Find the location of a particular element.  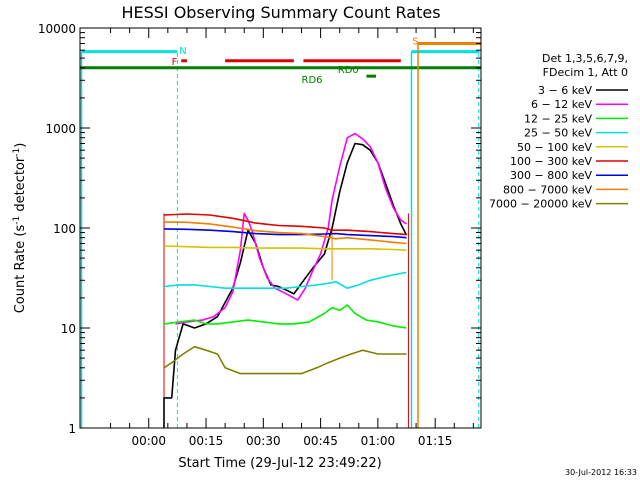

legend-label: 100 − 300 keV is located at coordinates (551, 161).